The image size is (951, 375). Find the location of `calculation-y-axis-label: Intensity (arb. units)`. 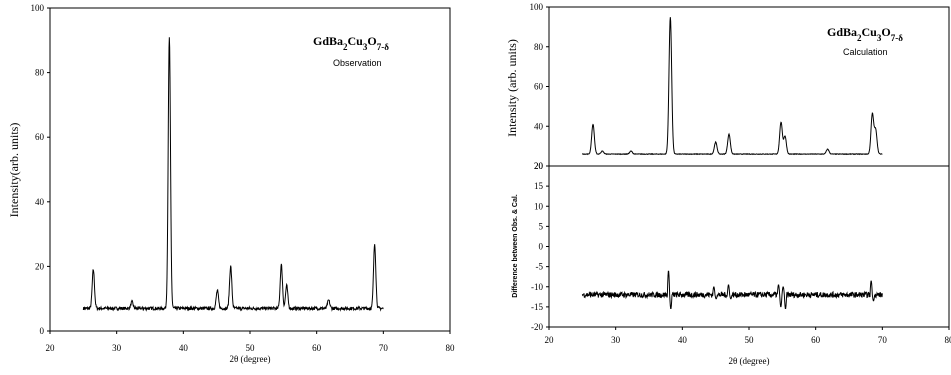

calculation-y-axis-label: Intensity (arb. units) is located at coordinates (512, 88).